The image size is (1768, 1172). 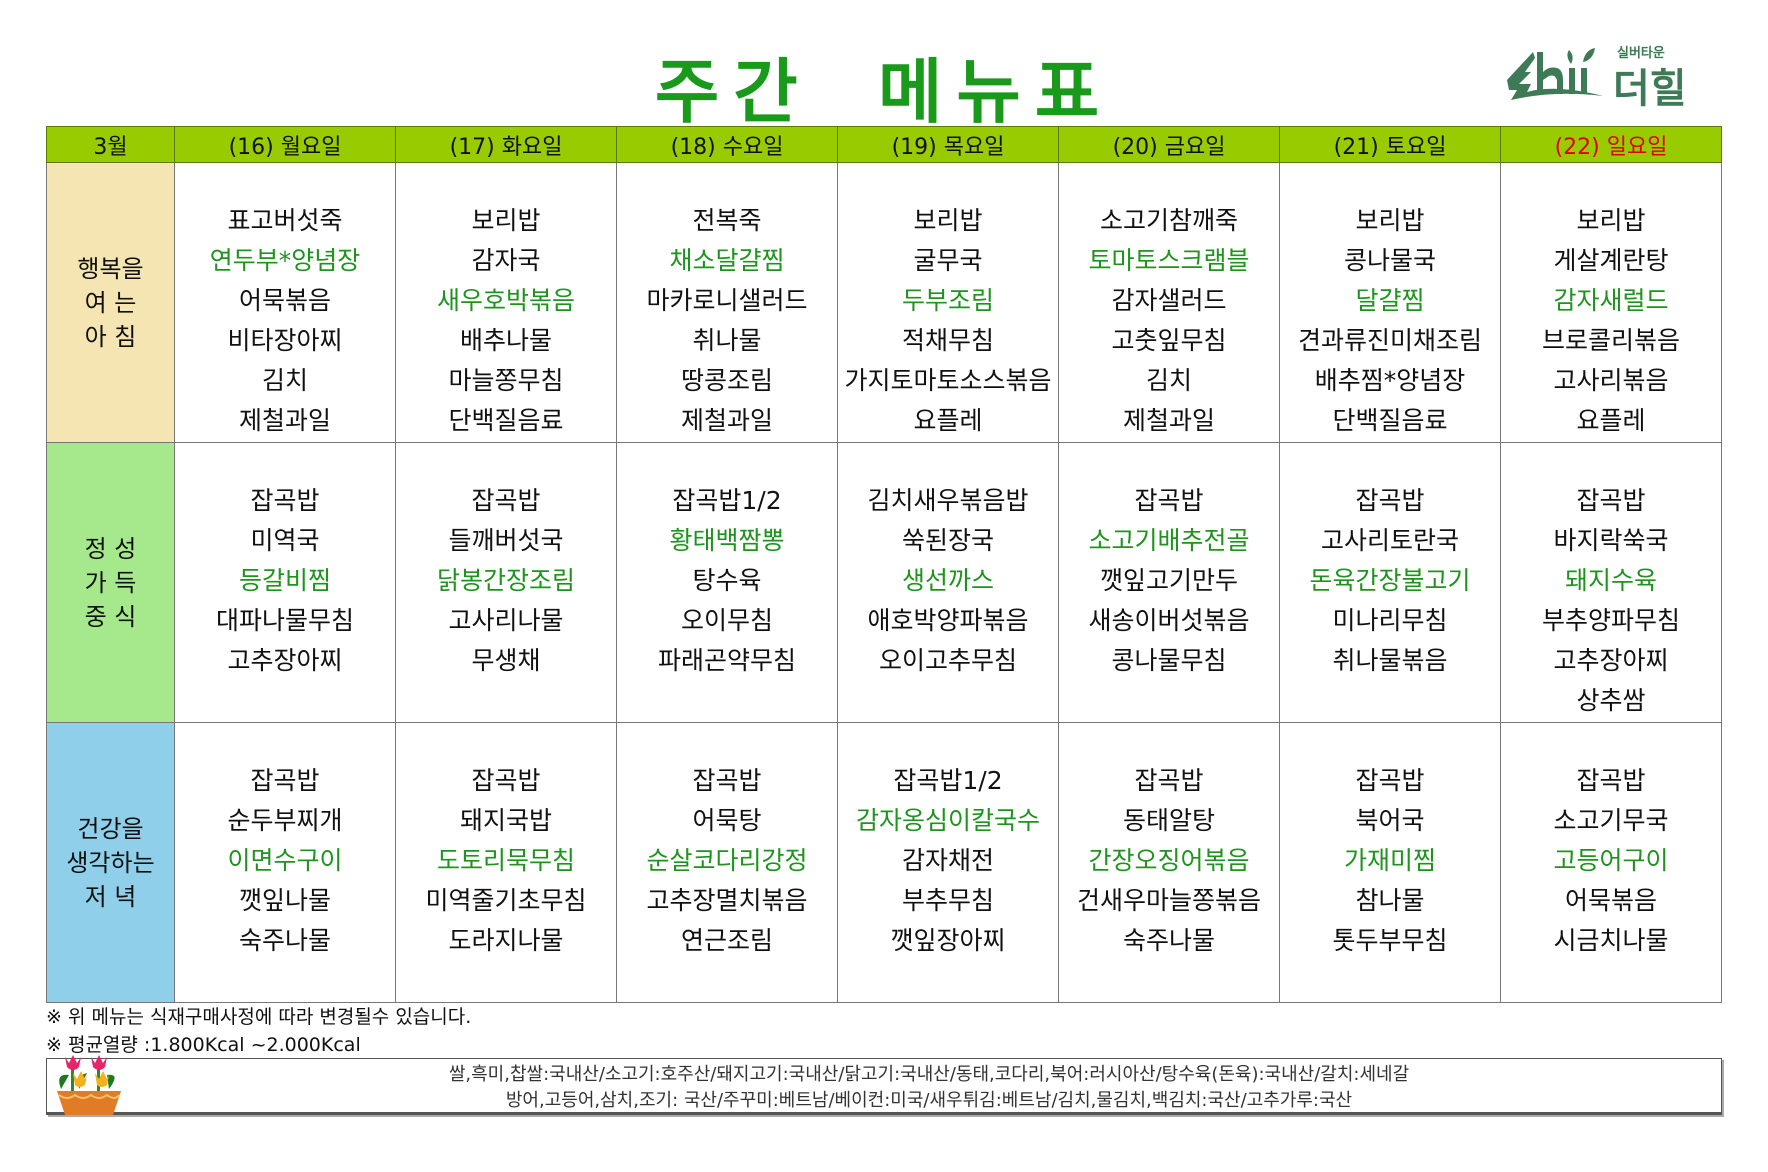 What do you see at coordinates (1611, 700) in the screenshot?
I see `menu-item: 상추쌈` at bounding box center [1611, 700].